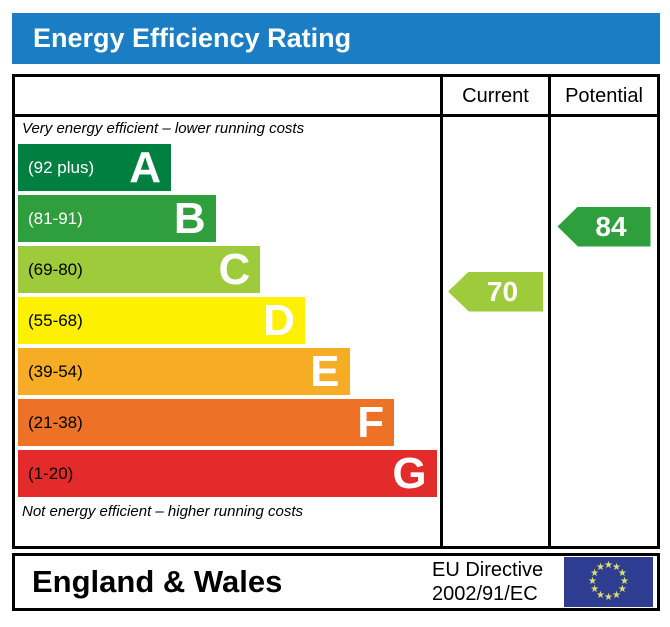 The width and height of the screenshot is (670, 627). Describe the element at coordinates (139, 269) in the screenshot. I see `band-row-c: (69-80) C` at that location.